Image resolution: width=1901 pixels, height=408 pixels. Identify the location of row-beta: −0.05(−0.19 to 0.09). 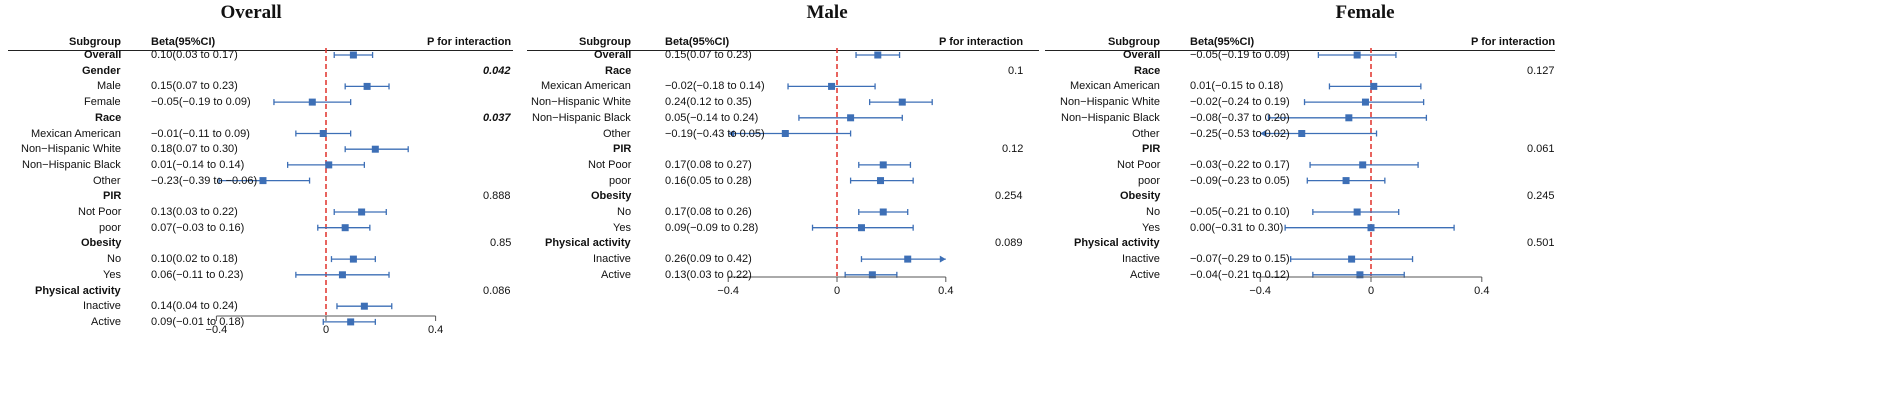
(201, 102).